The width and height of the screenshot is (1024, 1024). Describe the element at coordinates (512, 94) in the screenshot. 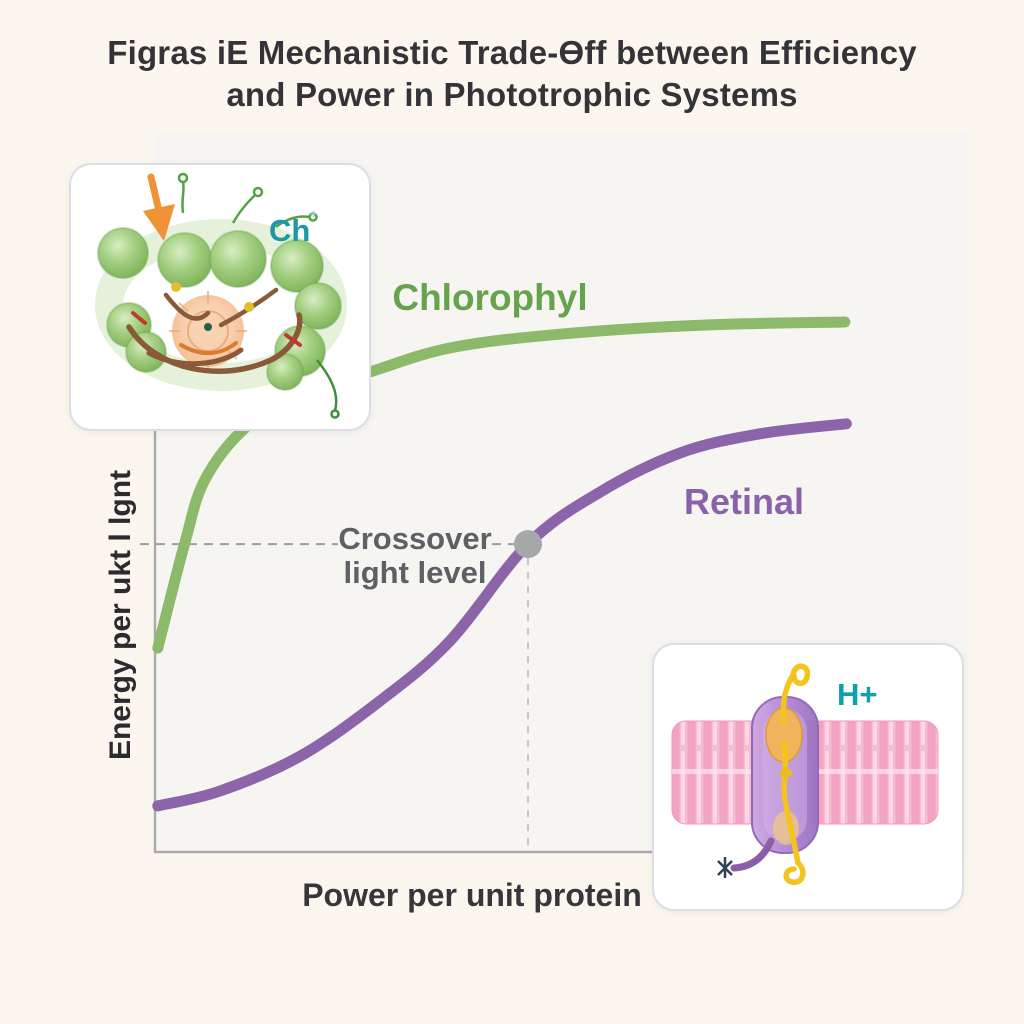

I see `figure-title-line2: and Power in Phototrophic Systems` at that location.